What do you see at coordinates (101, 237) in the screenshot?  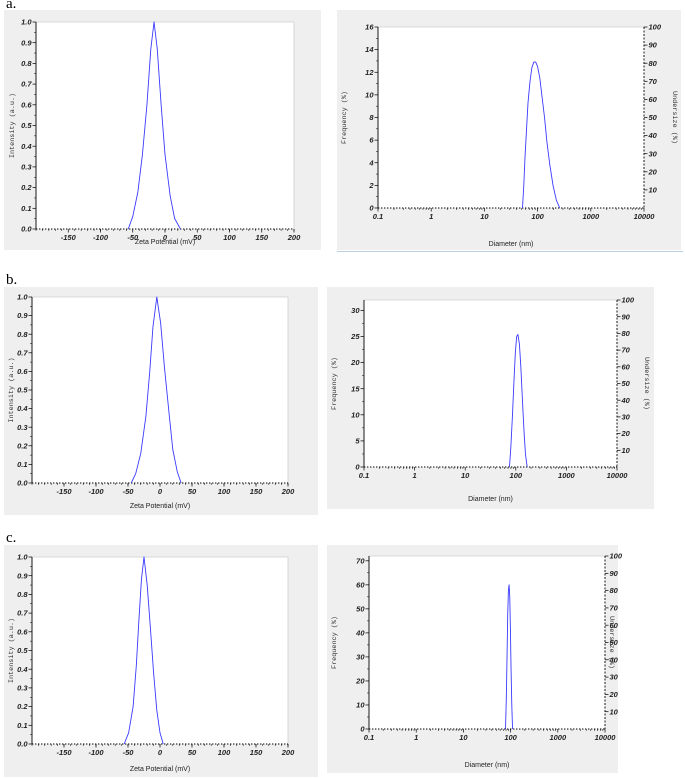 I see `x-tick-label: -100` at bounding box center [101, 237].